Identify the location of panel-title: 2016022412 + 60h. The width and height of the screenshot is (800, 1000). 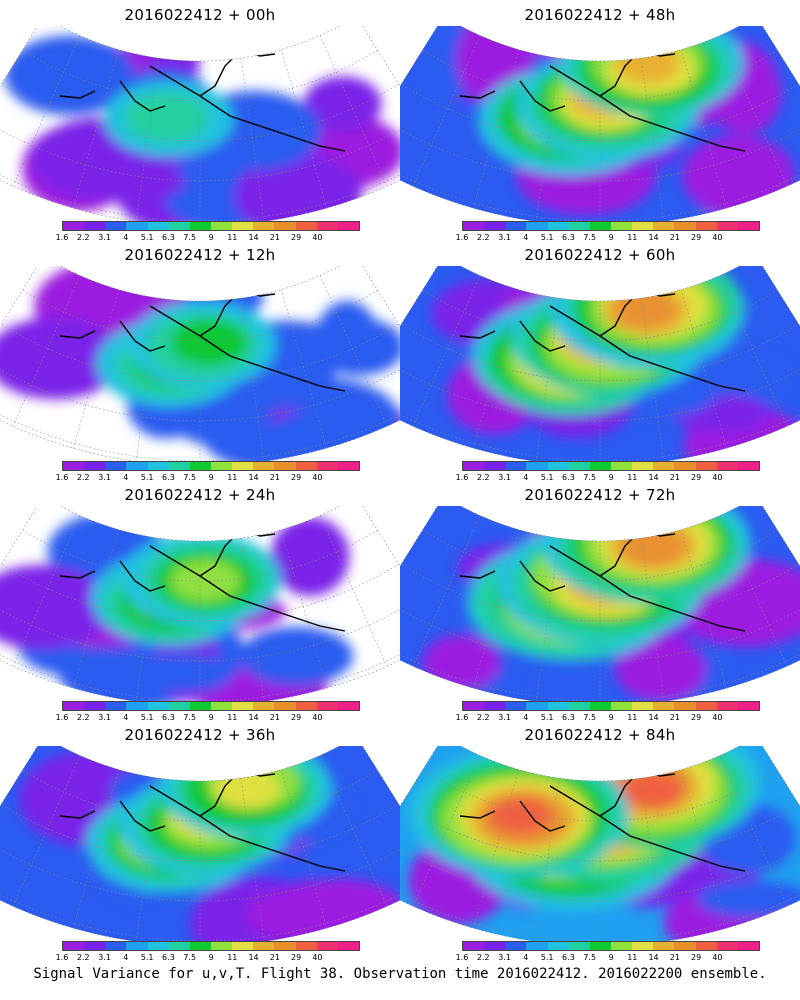
(600, 255).